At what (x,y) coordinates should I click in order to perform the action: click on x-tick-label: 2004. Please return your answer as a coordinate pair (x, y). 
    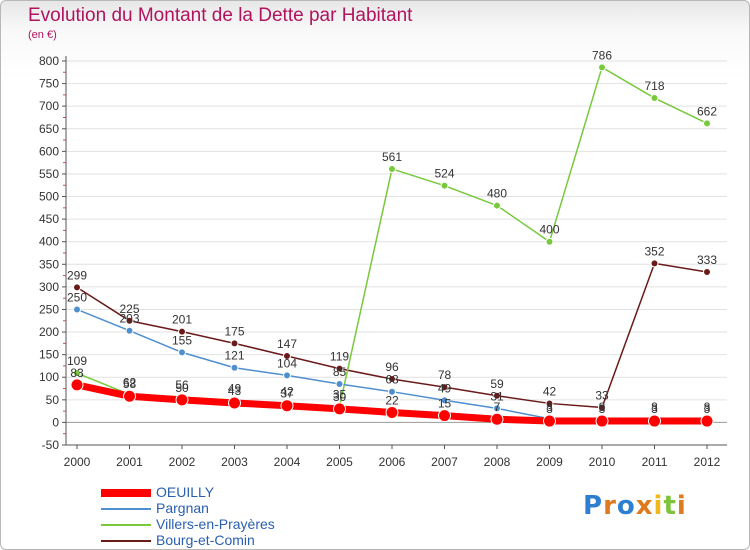
    Looking at the image, I should click on (287, 462).